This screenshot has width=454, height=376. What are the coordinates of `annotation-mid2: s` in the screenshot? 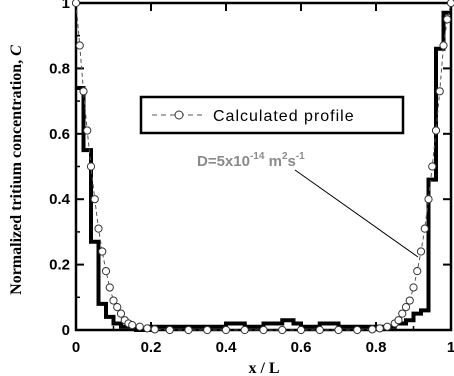 It's located at (292, 161).